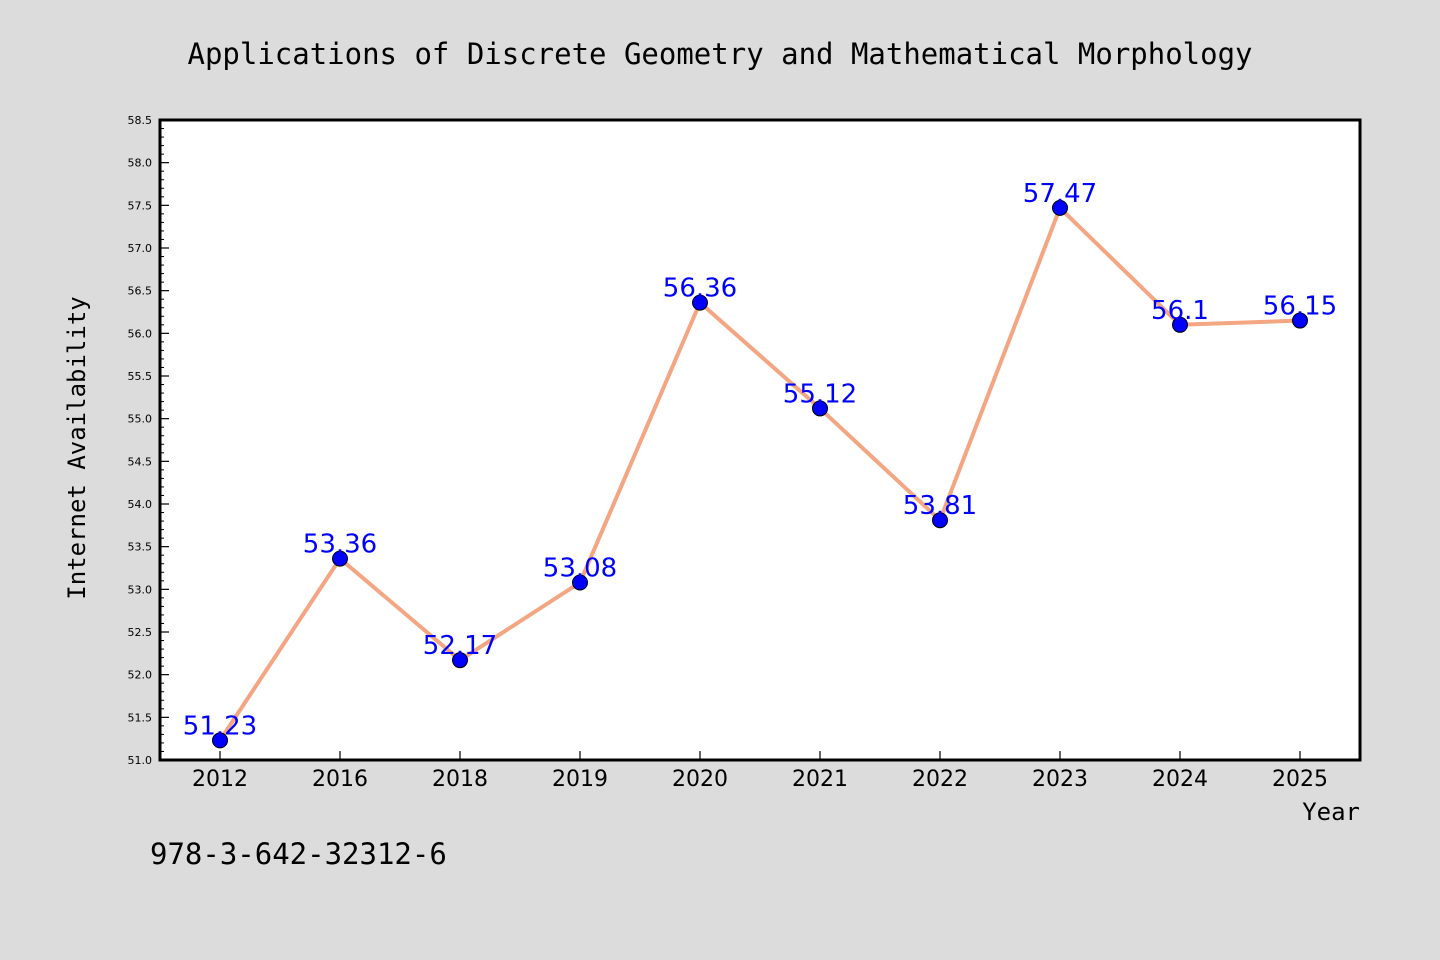  Describe the element at coordinates (1180, 779) in the screenshot. I see `x-tick-label: 2024` at that location.